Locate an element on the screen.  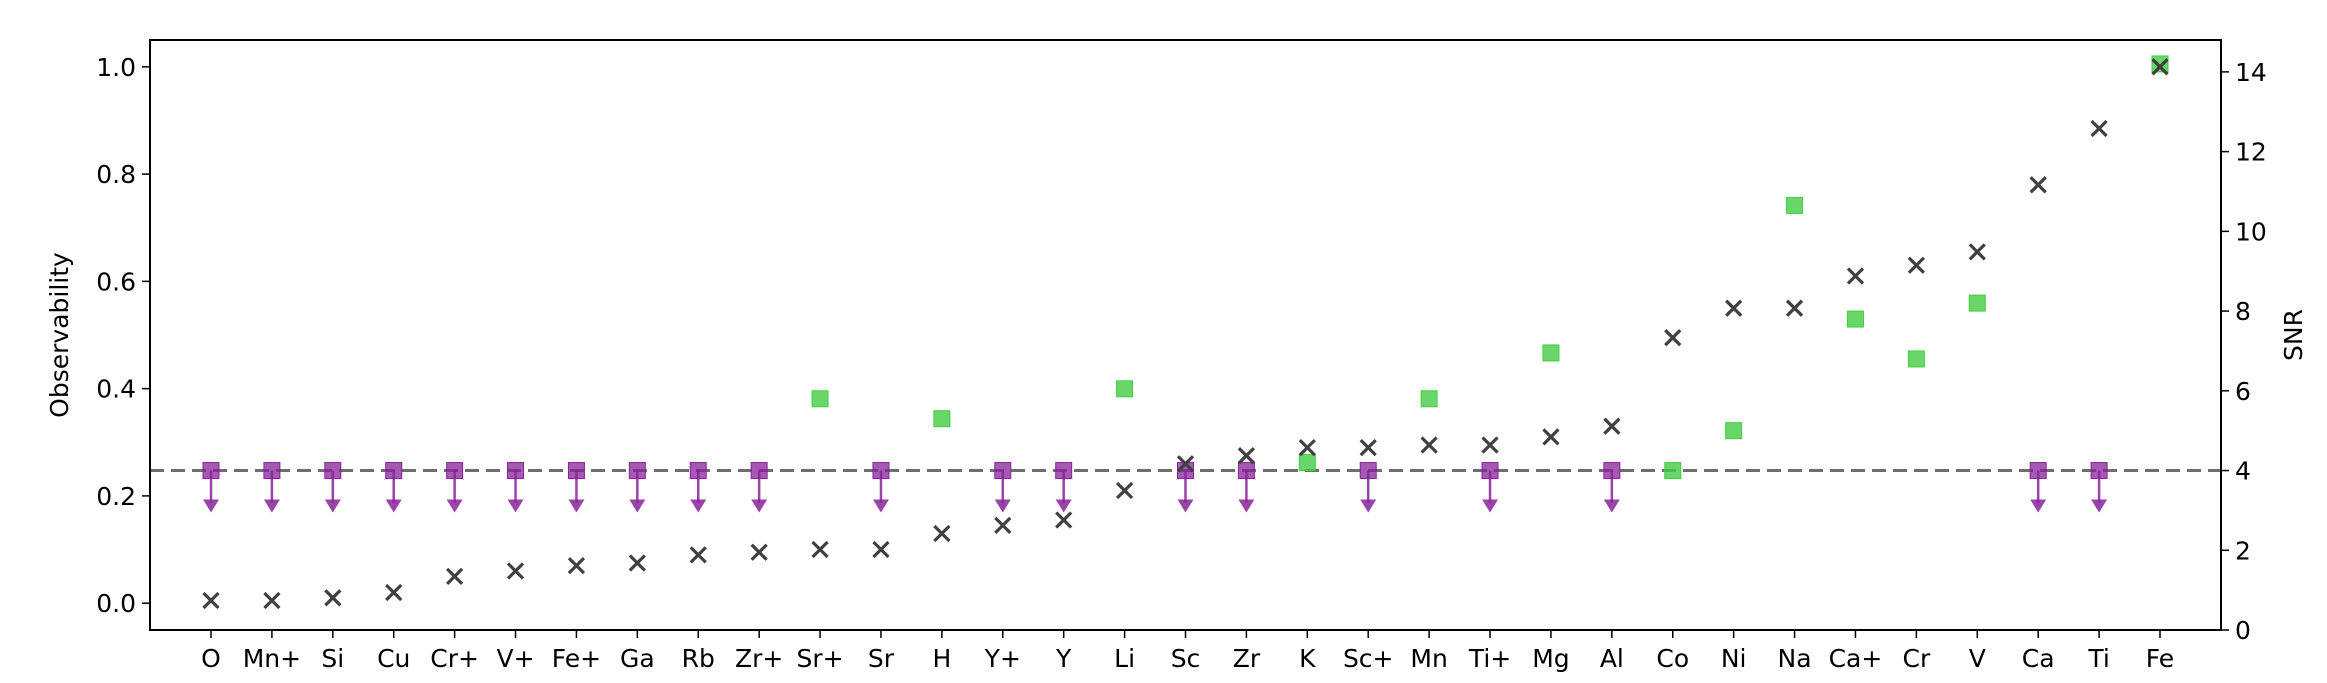
y-tick-label-right: 6 is located at coordinates (2243, 391).